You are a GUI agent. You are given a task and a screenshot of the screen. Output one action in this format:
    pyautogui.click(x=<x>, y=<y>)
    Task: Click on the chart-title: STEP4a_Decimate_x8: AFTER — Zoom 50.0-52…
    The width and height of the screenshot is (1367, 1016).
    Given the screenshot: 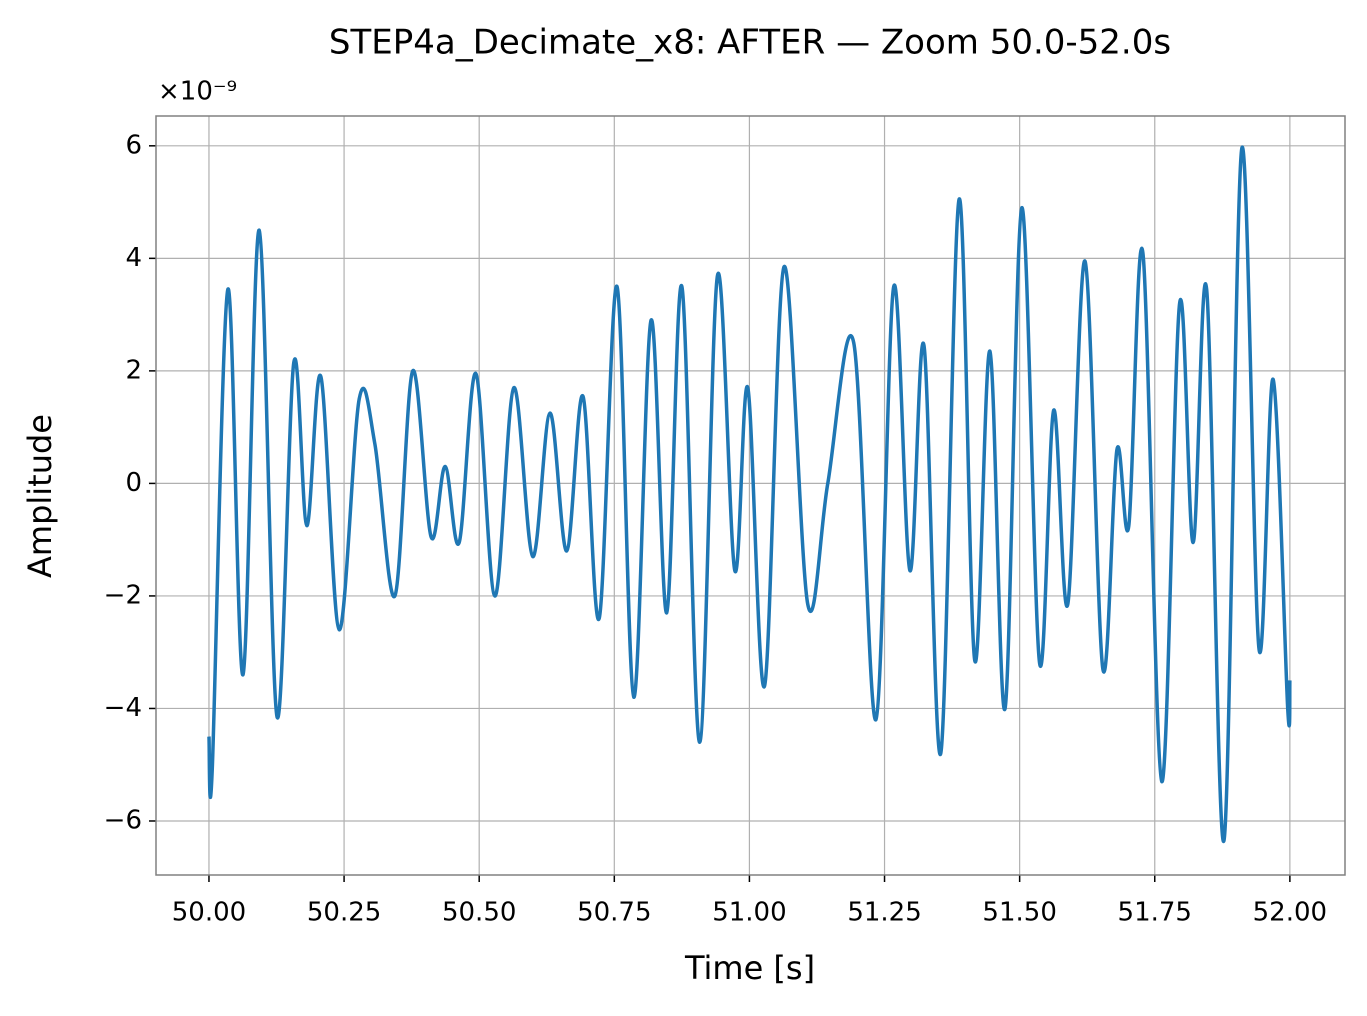 What is the action you would take?
    pyautogui.click(x=750, y=43)
    